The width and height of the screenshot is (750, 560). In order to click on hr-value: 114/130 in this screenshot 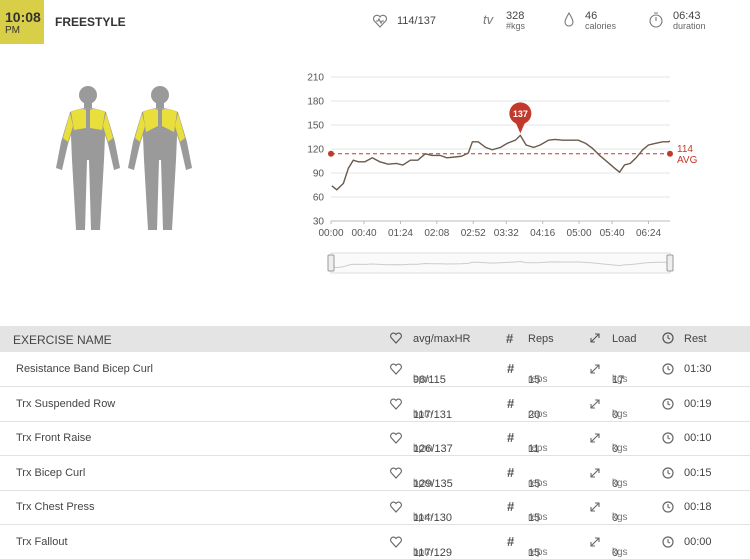, I will do `click(432, 518)`.